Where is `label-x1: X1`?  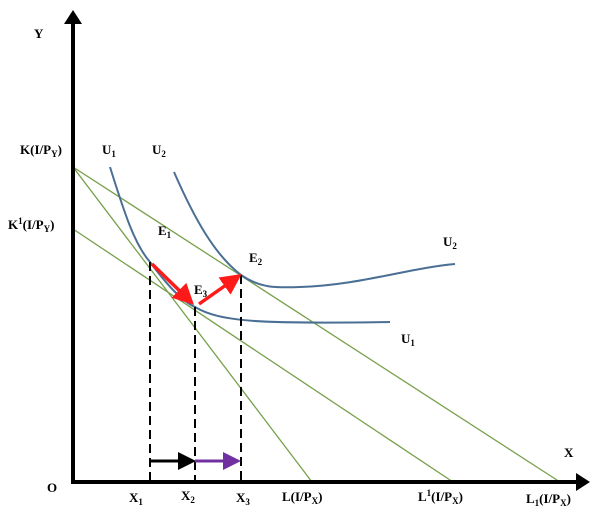
label-x1: X1 is located at coordinates (136, 498).